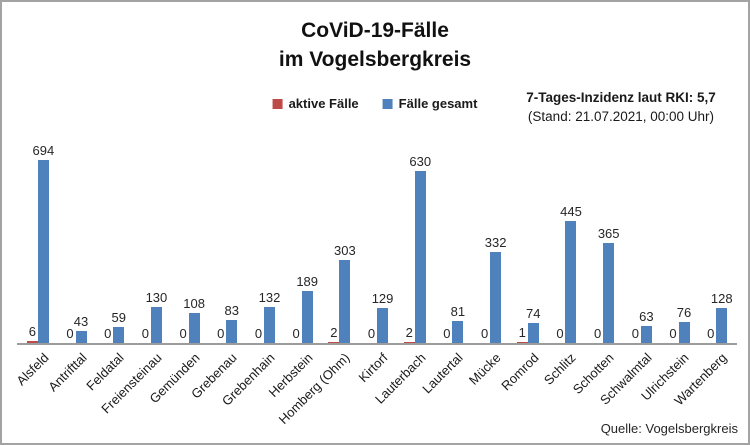  Describe the element at coordinates (458, 311) in the screenshot. I see `total-value-label: 81` at that location.